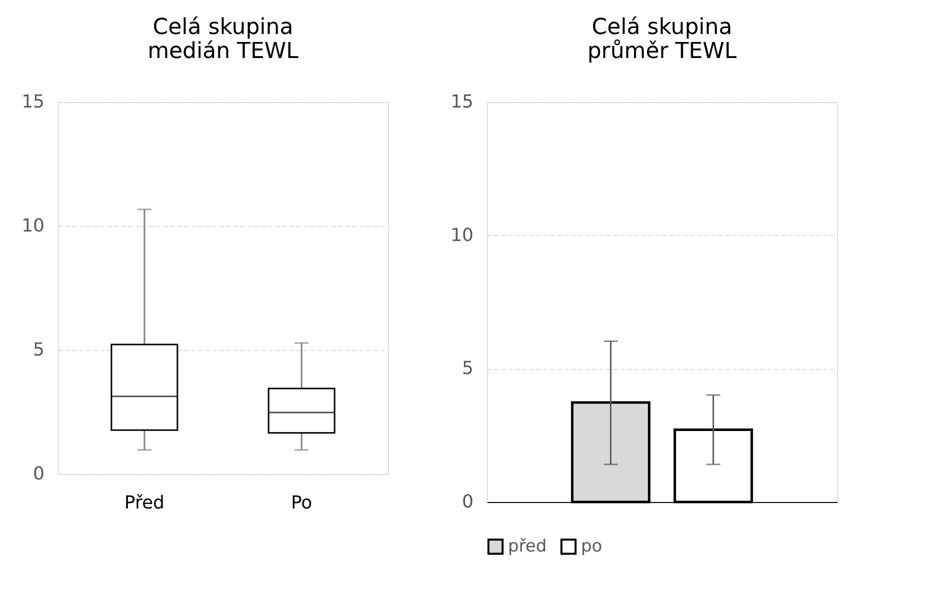  What do you see at coordinates (662, 39) in the screenshot?
I see `chart-title: Celá skupina průměr TEWL` at bounding box center [662, 39].